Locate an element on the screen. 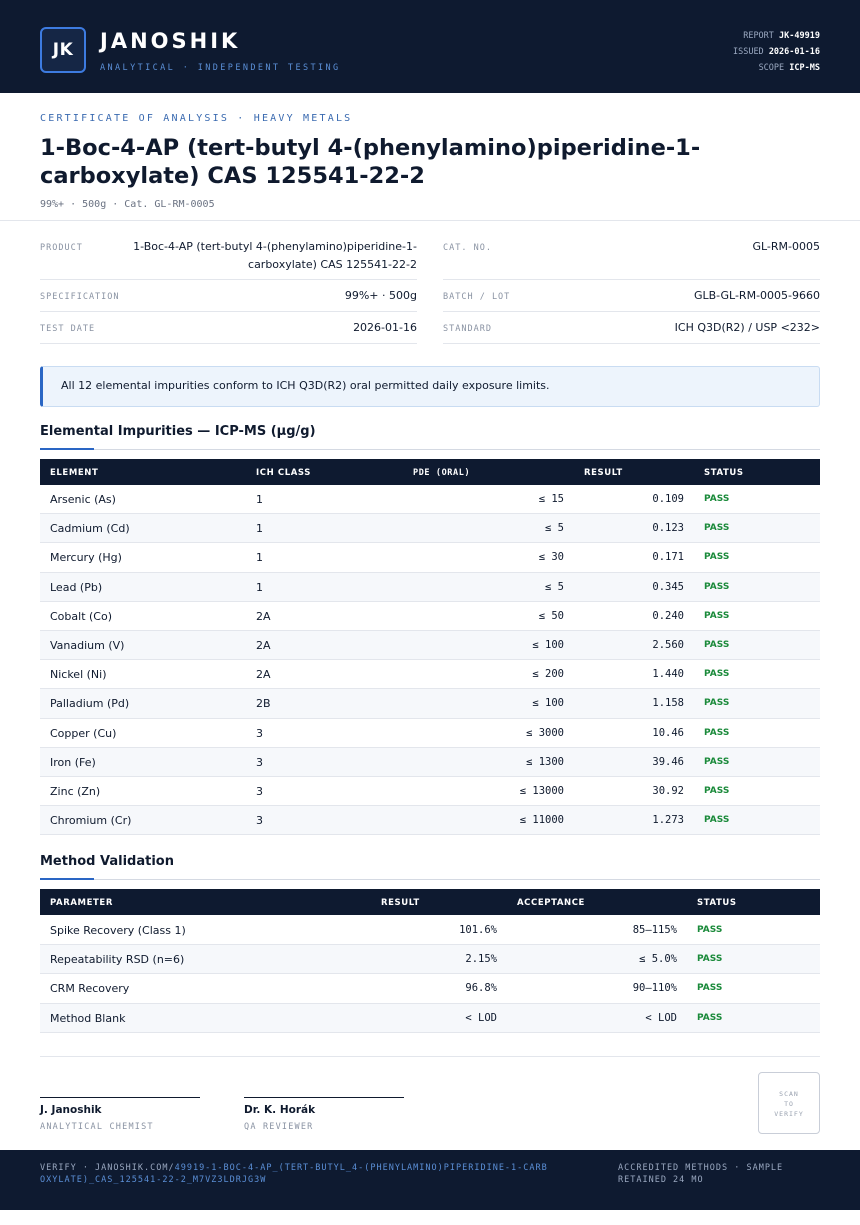 This screenshot has height=1225, width=860. parameter-name: Spike Recovery (Class 1) is located at coordinates (118, 930).